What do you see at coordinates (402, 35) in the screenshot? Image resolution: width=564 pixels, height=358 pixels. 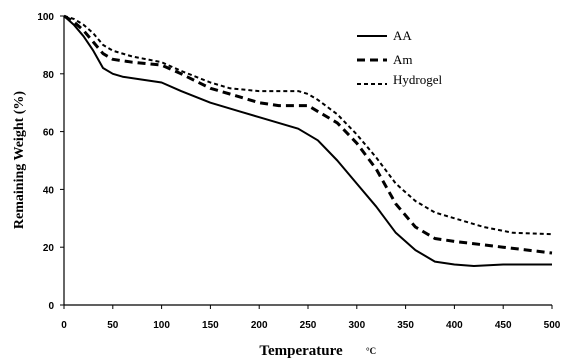 I see `legend-label-aa: AA` at bounding box center [402, 35].